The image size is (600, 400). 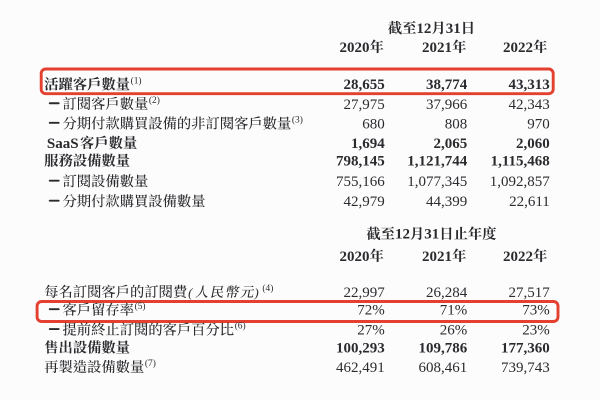 What do you see at coordinates (530, 293) in the screenshot?
I see `svg-text: 27,517` at bounding box center [530, 293].